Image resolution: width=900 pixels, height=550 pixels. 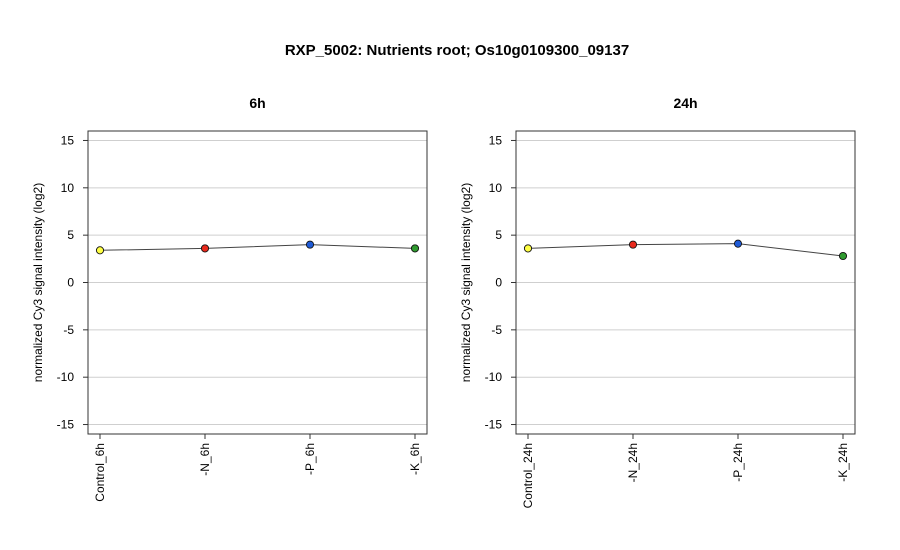 I want to click on x-tick-label: -N_24h, so click(x=633, y=462).